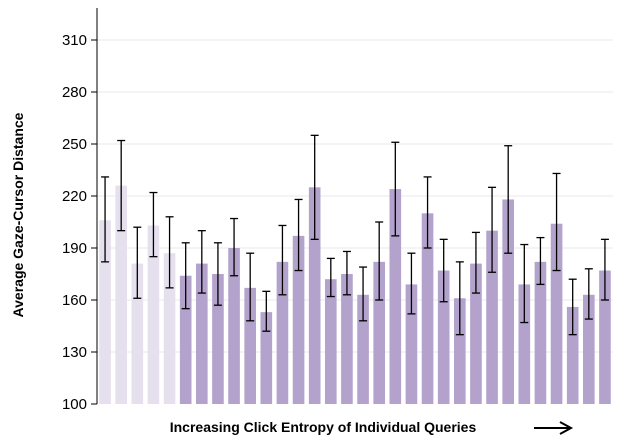 The height and width of the screenshot is (443, 623). I want to click on right-arrow-icon, so click(554, 428).